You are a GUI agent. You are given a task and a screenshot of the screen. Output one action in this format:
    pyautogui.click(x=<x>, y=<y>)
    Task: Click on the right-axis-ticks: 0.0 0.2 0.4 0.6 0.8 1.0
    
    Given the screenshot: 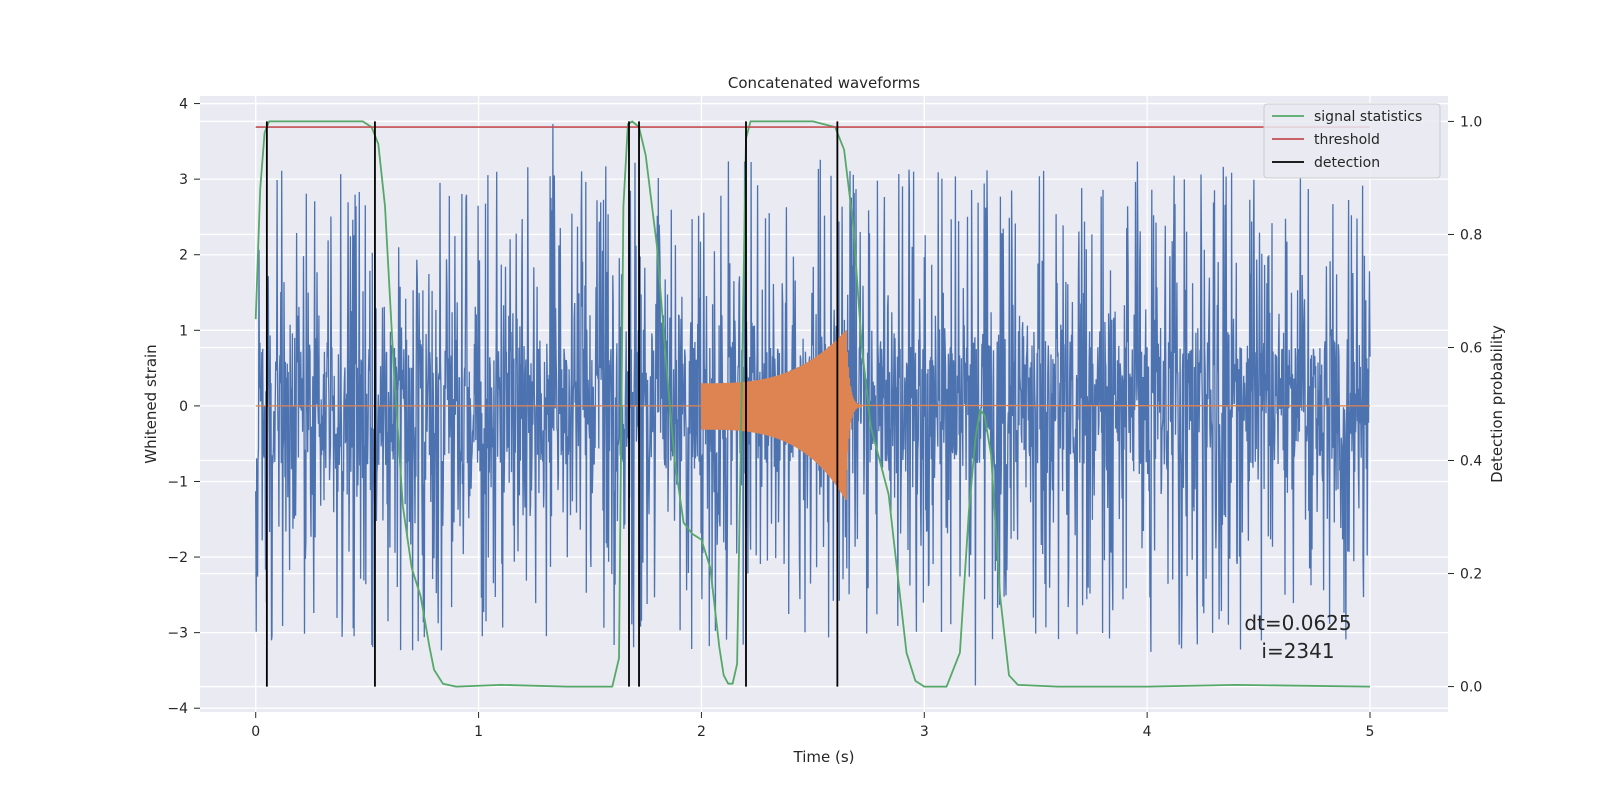 What is the action you would take?
    pyautogui.click(x=1465, y=405)
    